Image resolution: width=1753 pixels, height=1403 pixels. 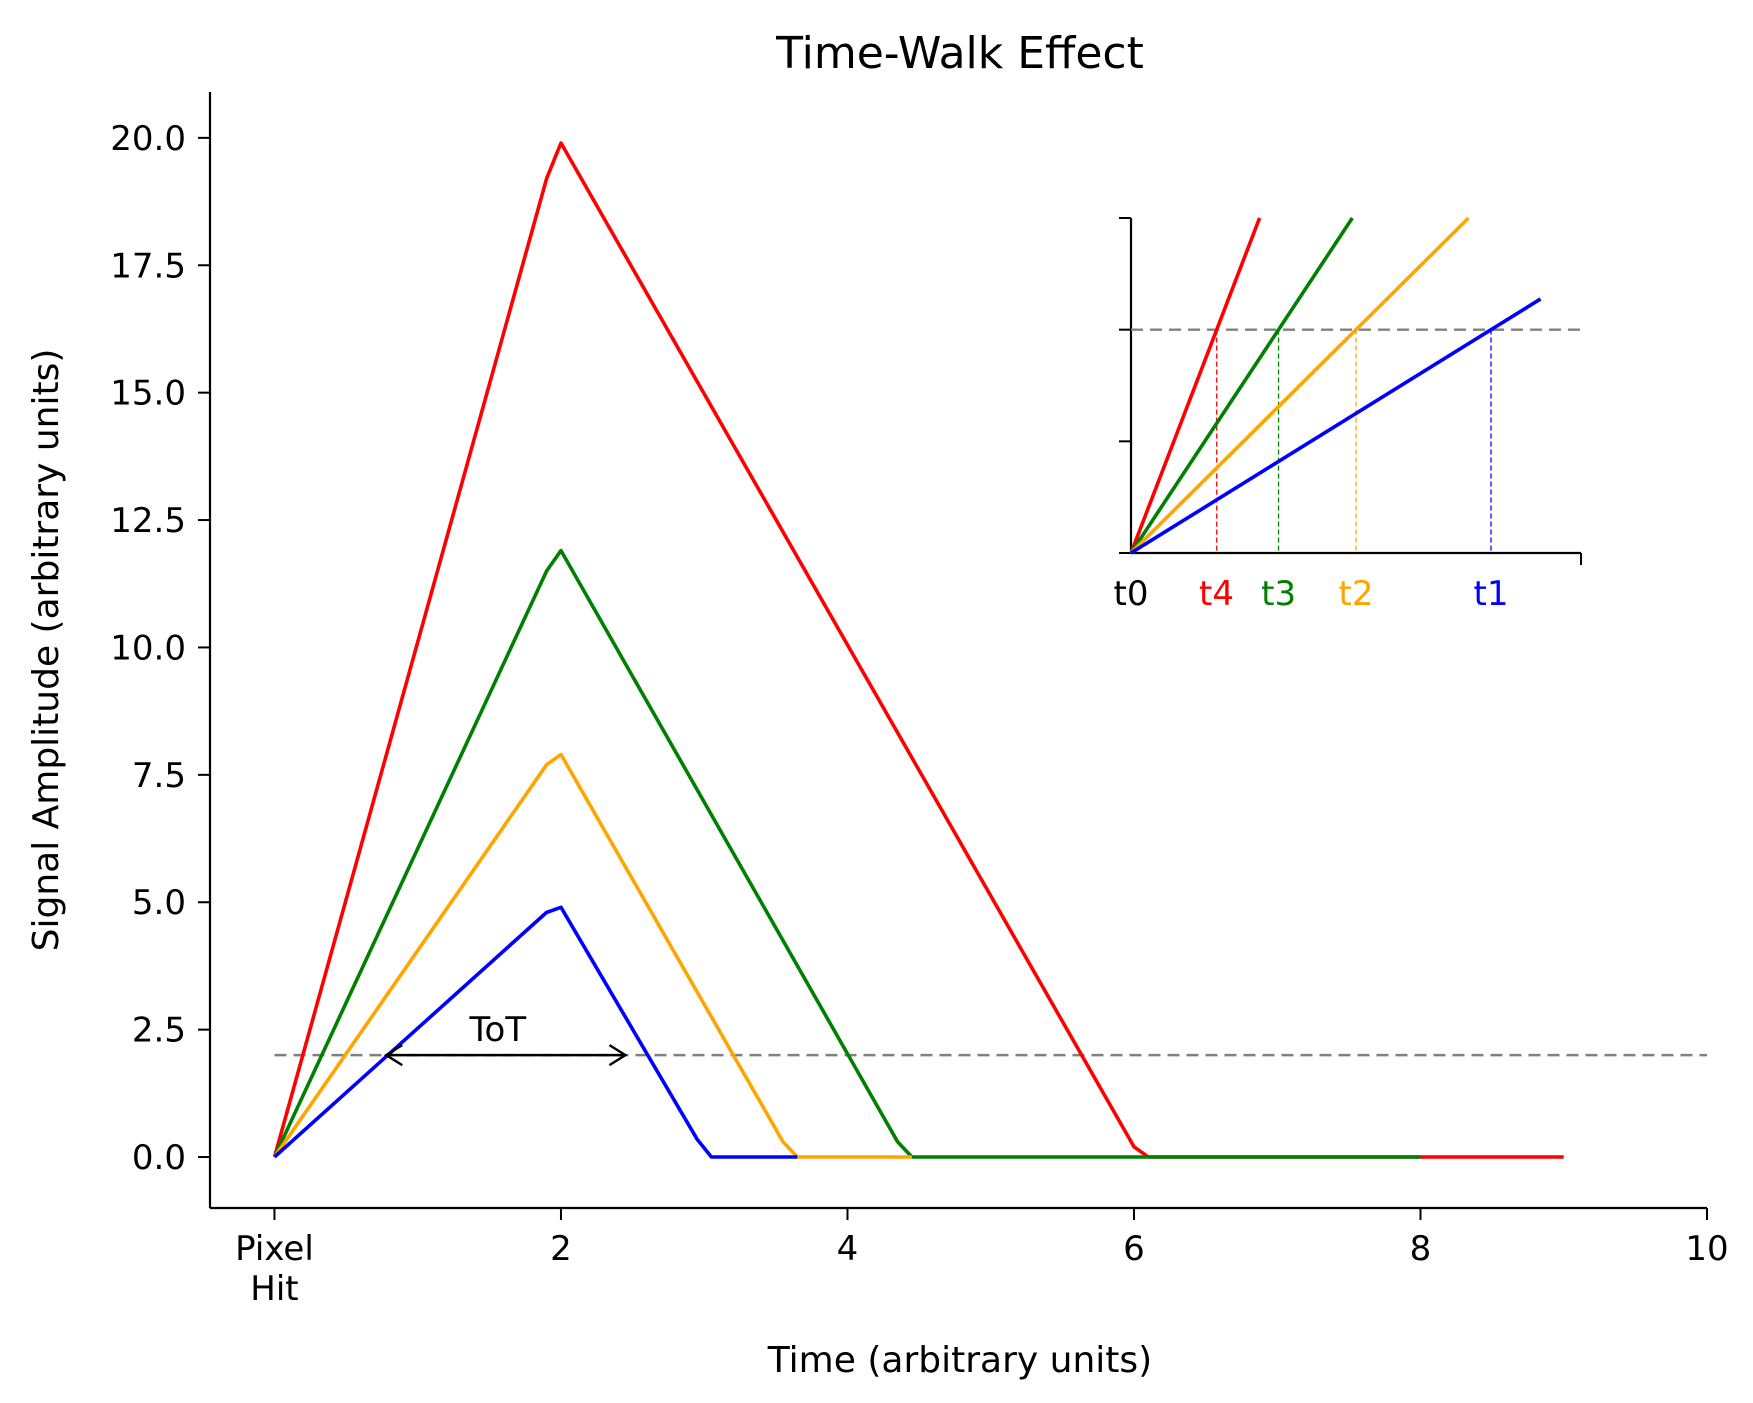 I want to click on x-tick-label: 2, so click(x=561, y=1249).